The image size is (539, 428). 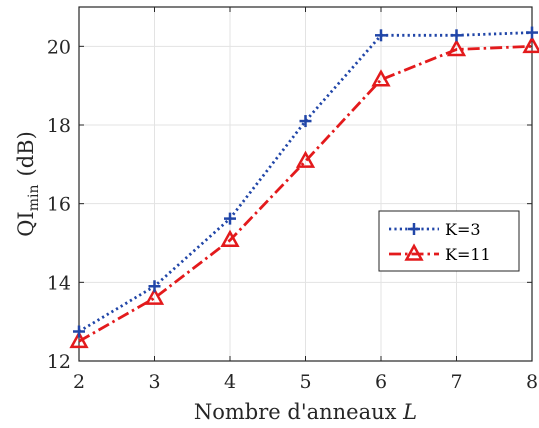 I want to click on x-axis-label: Nombre d'anneaux L, so click(x=305, y=412).